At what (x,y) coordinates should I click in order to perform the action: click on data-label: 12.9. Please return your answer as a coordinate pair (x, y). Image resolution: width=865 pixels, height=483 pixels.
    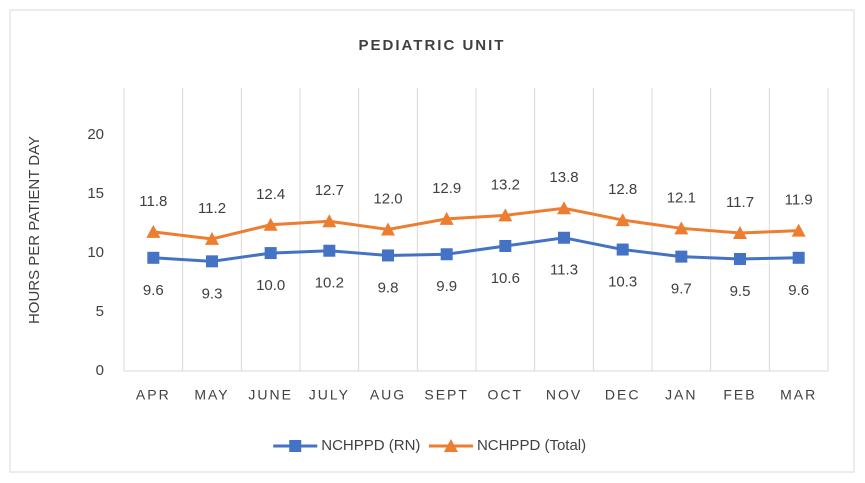
    Looking at the image, I should click on (446, 188).